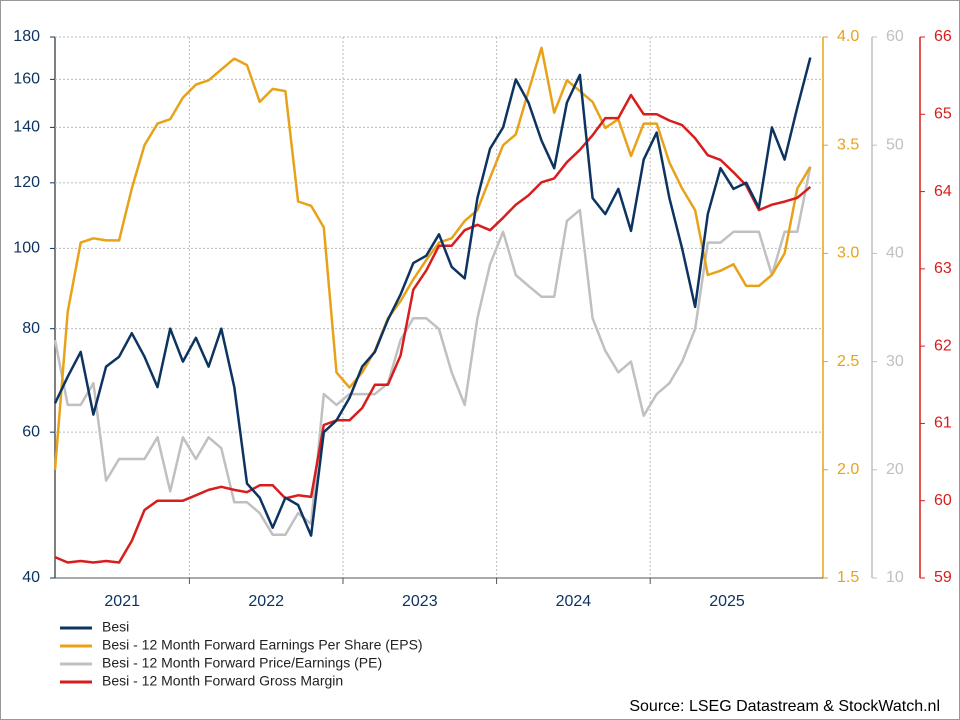 This screenshot has height=720, width=960. I want to click on y-tick-label: 3.5, so click(848, 144).